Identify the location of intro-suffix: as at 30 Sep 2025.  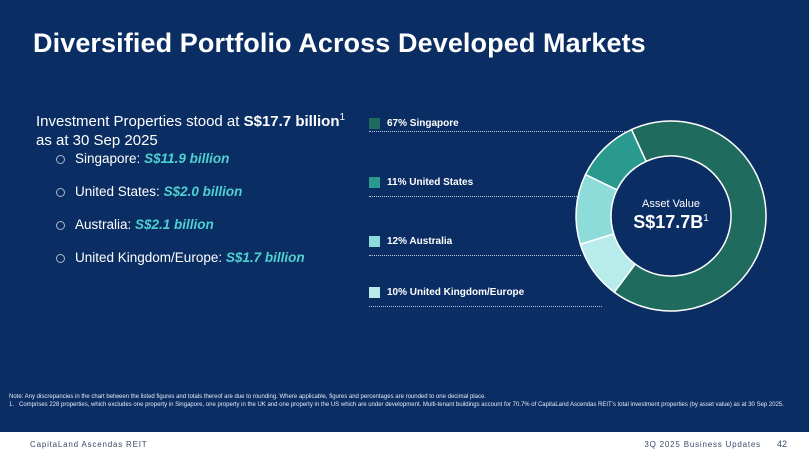
(97, 140).